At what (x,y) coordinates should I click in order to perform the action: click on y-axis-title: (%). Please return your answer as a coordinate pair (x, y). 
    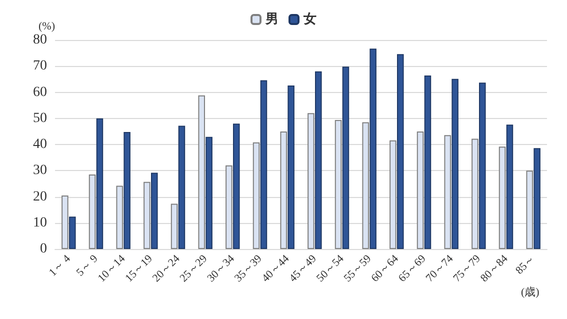
    Looking at the image, I should click on (47, 26).